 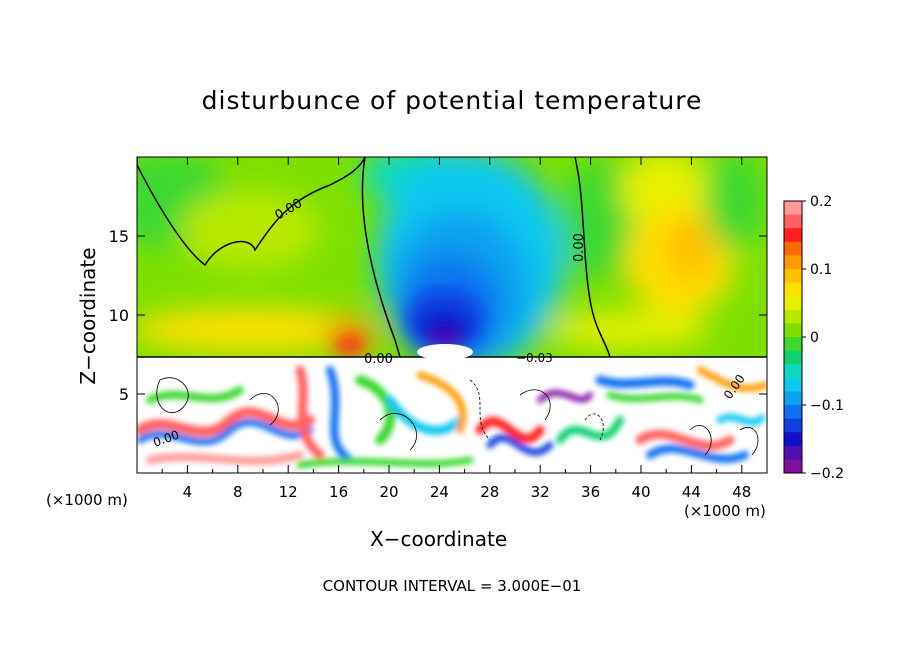 I want to click on x-tick-label: 8, so click(x=238, y=492).